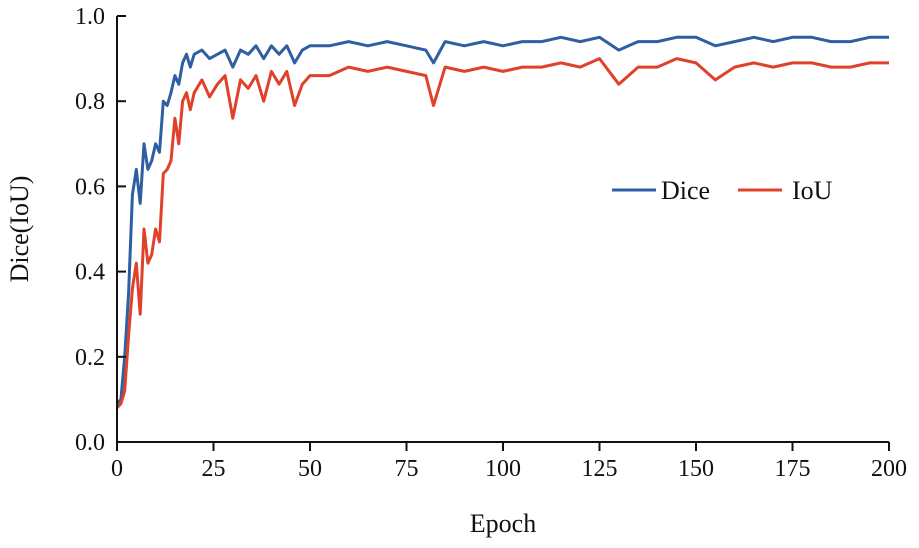 This screenshot has width=919, height=548. I want to click on y-tick-label: 1.0, so click(90, 17).